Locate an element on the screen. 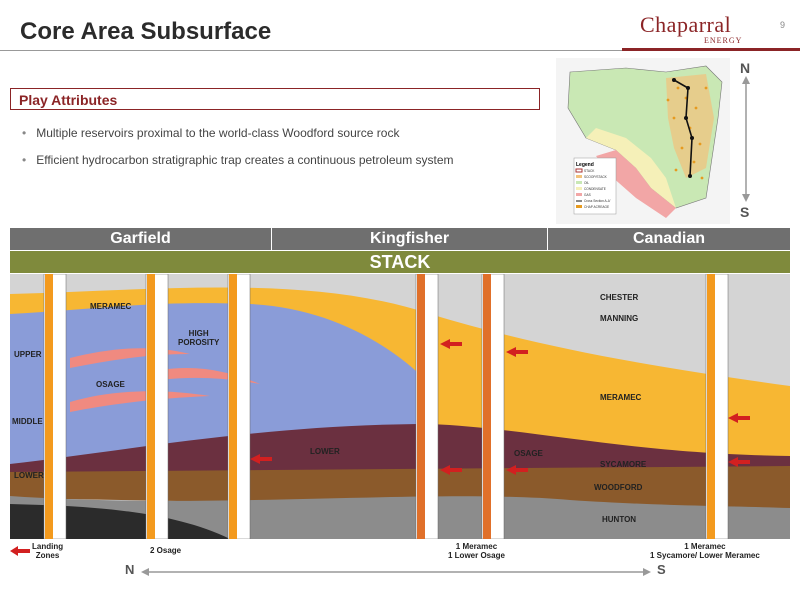  legend-entry: GAS is located at coordinates (587, 195).